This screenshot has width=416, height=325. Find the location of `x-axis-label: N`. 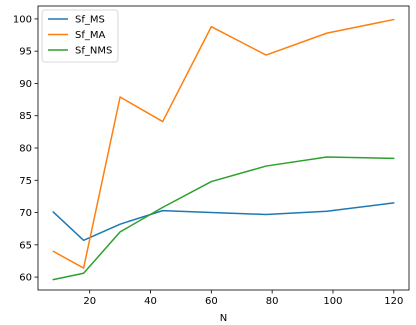

x-axis-label: N is located at coordinates (223, 318).